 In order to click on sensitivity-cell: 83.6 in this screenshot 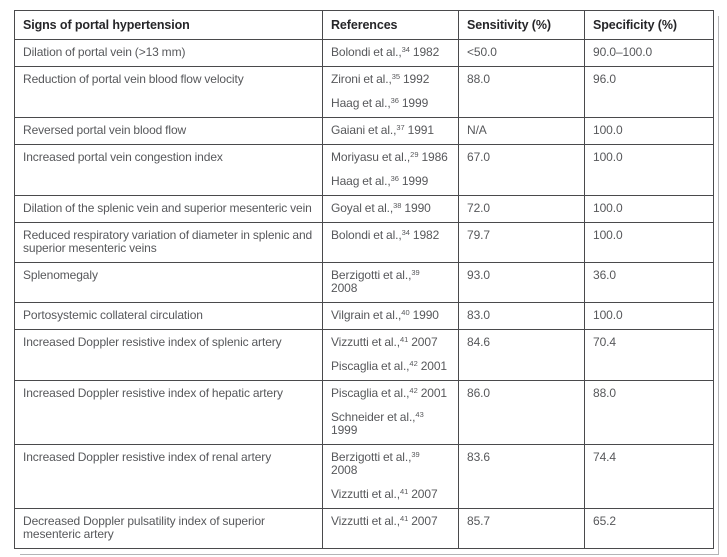, I will do `click(521, 476)`.